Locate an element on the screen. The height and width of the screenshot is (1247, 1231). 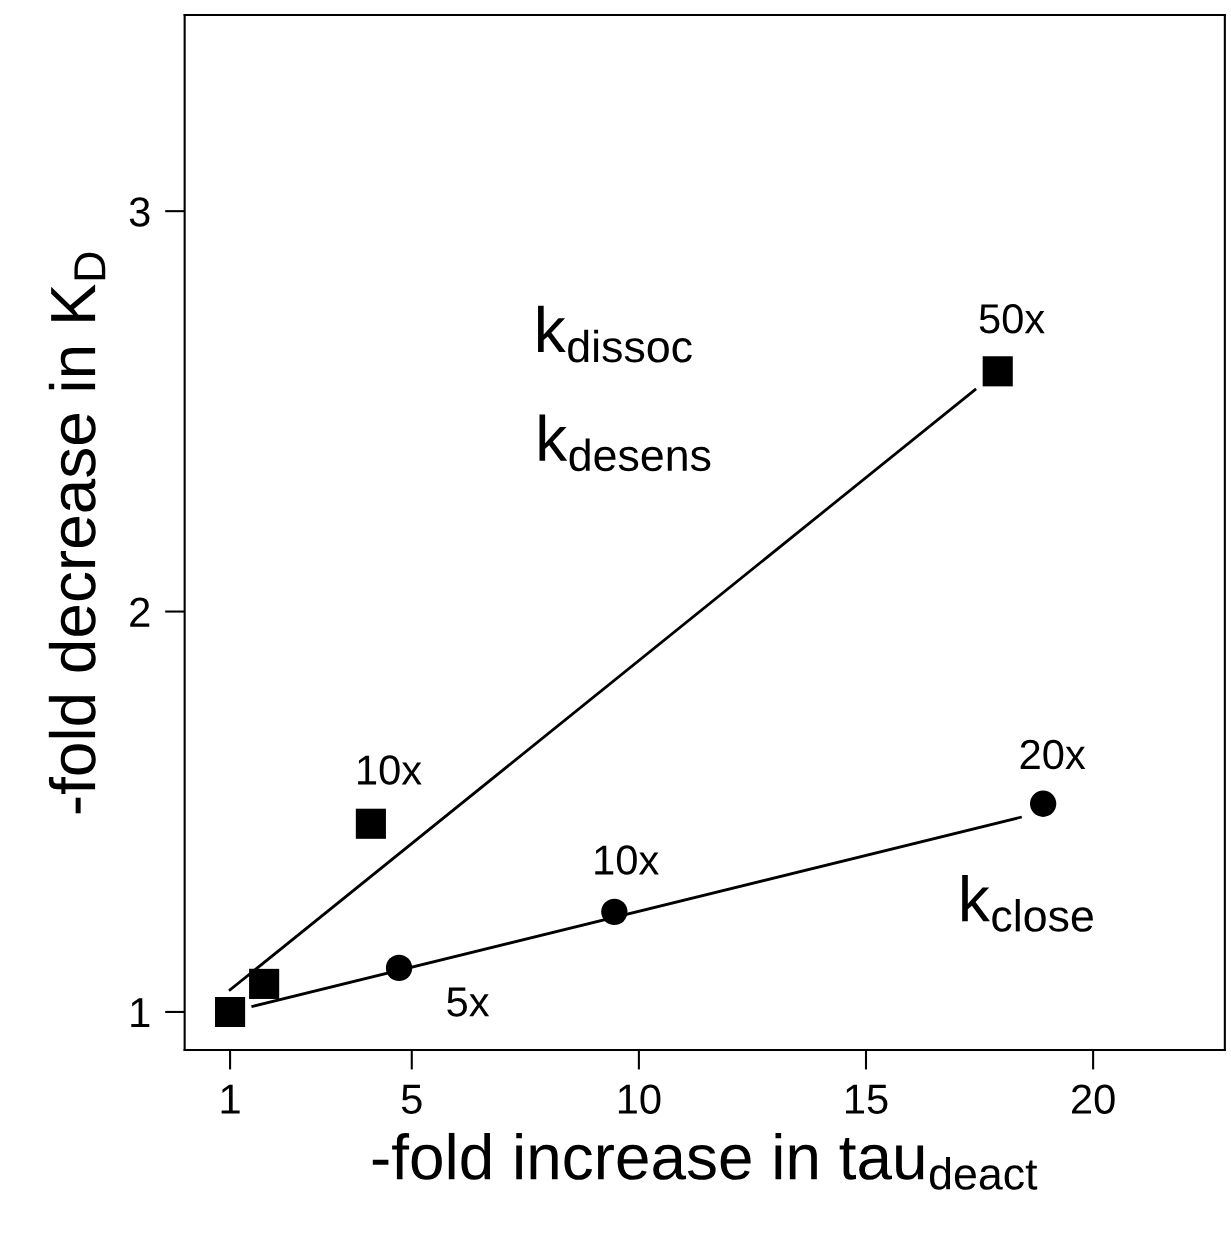
y-tick-label: 3 is located at coordinates (139, 212).